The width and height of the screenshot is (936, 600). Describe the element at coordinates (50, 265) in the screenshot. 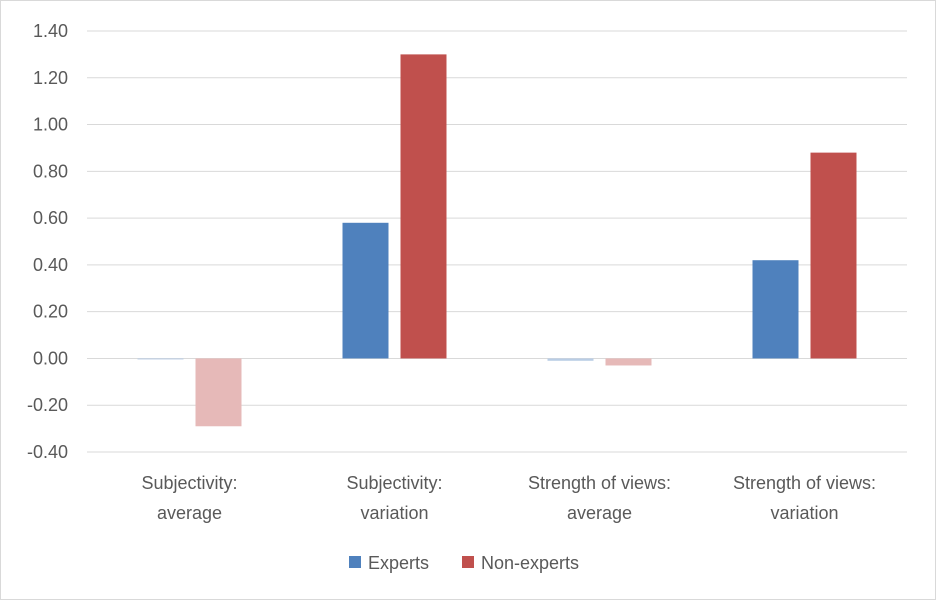

I see `y-tick-label: 0.40` at that location.